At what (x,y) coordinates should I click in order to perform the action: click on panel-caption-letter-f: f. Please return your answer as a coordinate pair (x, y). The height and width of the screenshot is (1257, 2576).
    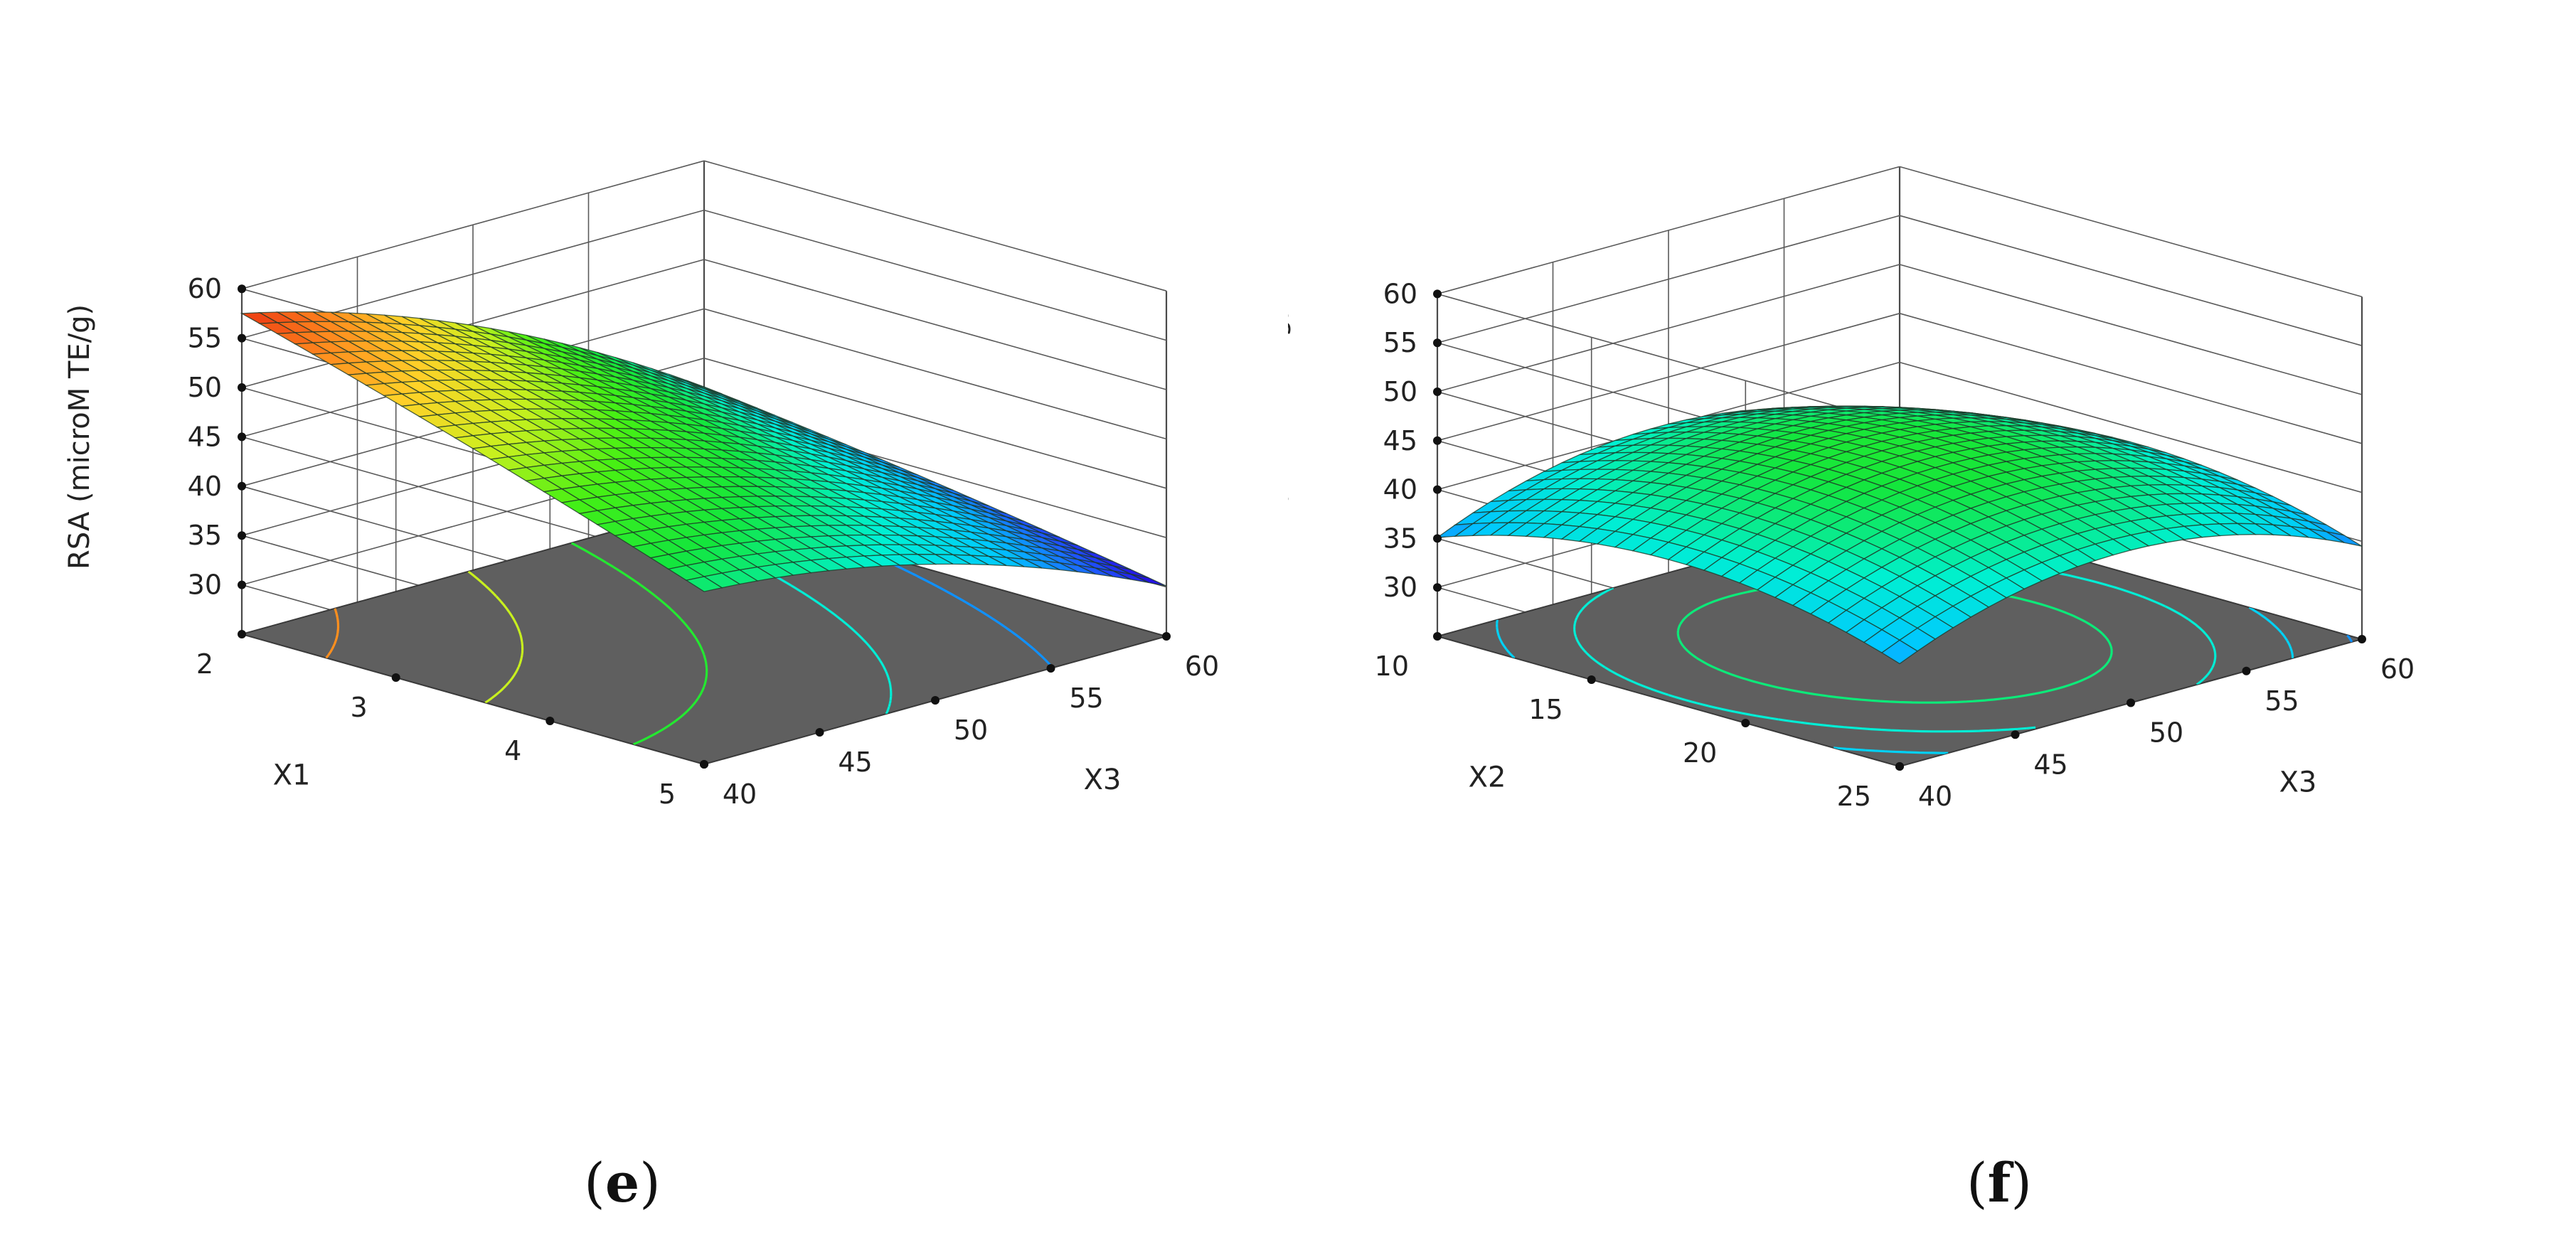
    Looking at the image, I should click on (2001, 1182).